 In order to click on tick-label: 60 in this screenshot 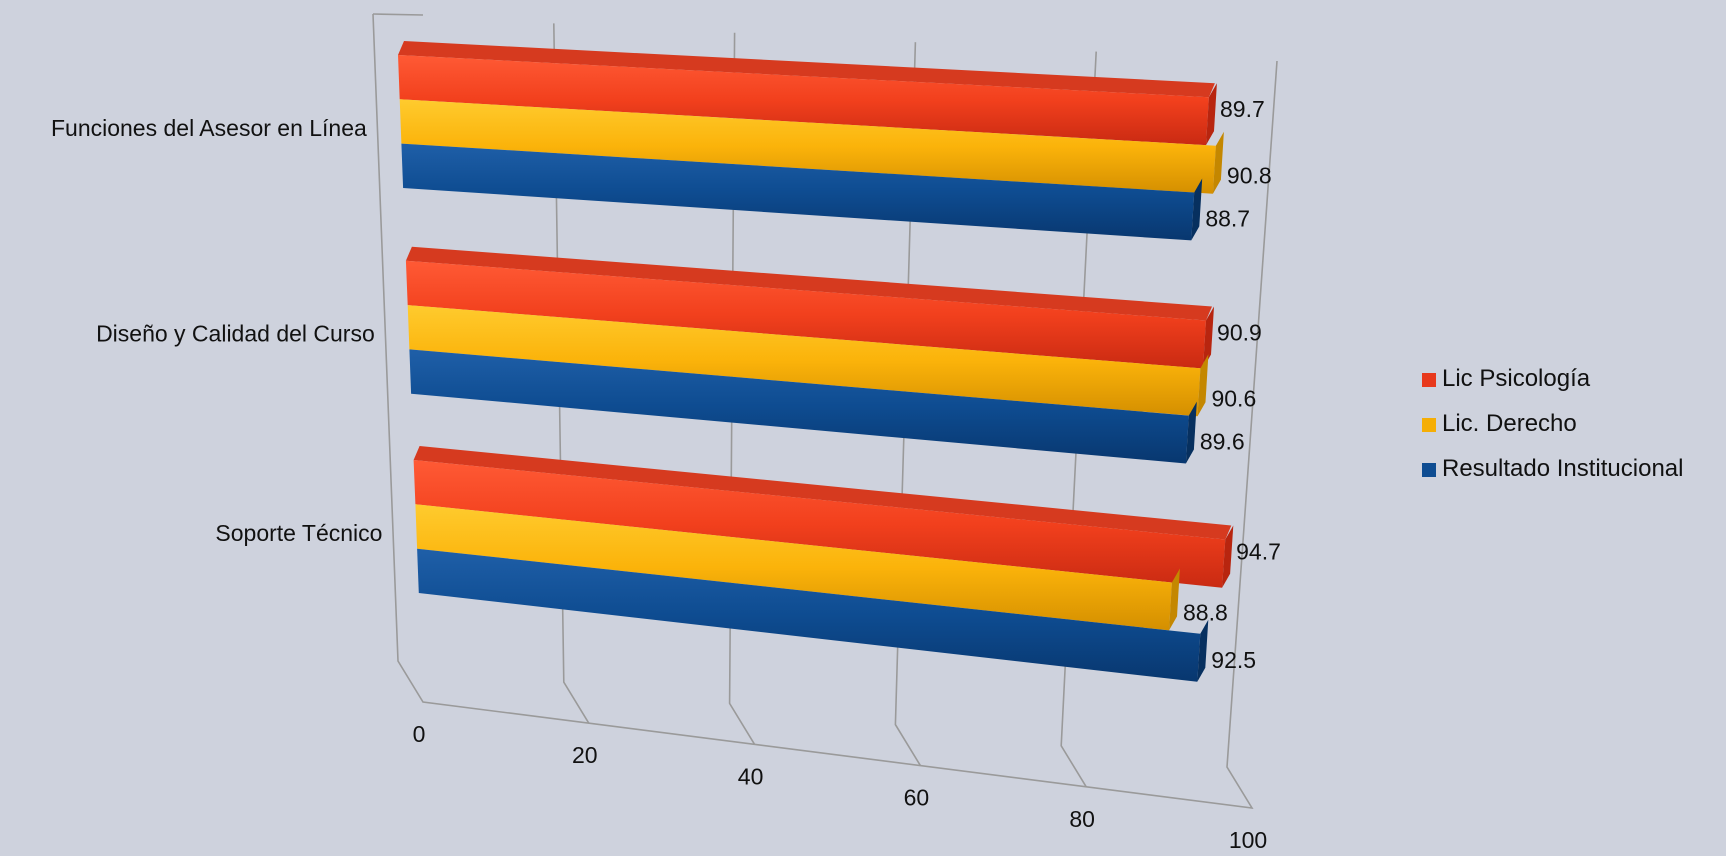, I will do `click(917, 798)`.